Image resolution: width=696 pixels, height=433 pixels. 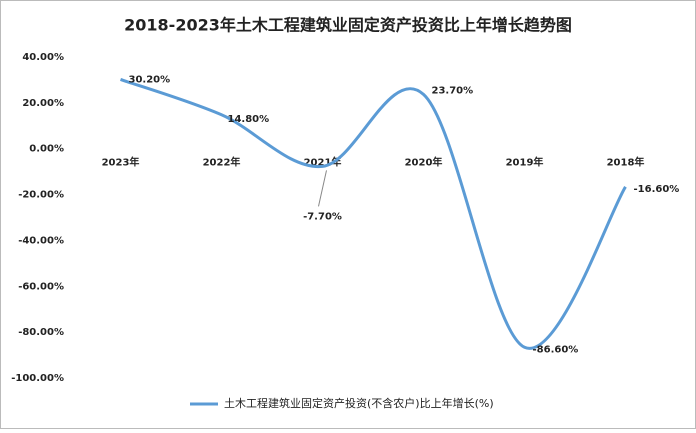 What do you see at coordinates (348, 25) in the screenshot?
I see `chart-title: 2018-2023年土木工程建筑业固定资产投资比上年增长趋势图` at bounding box center [348, 25].